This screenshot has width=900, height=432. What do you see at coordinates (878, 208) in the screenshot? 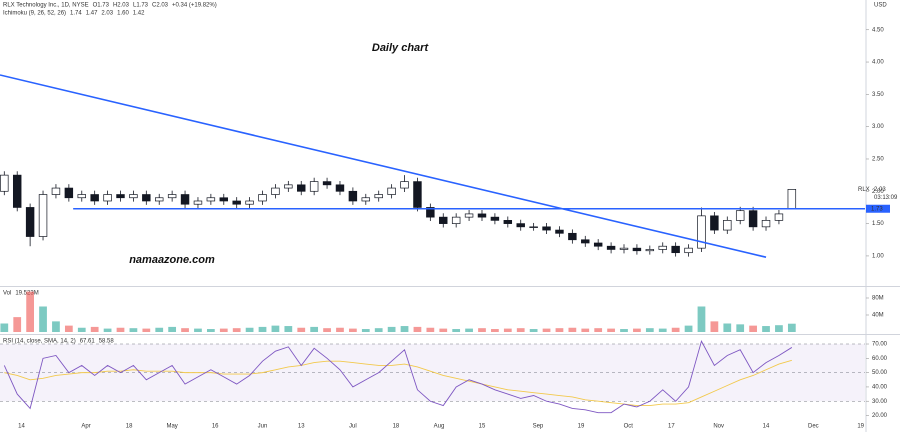
I see `level-label-box` at bounding box center [878, 208].